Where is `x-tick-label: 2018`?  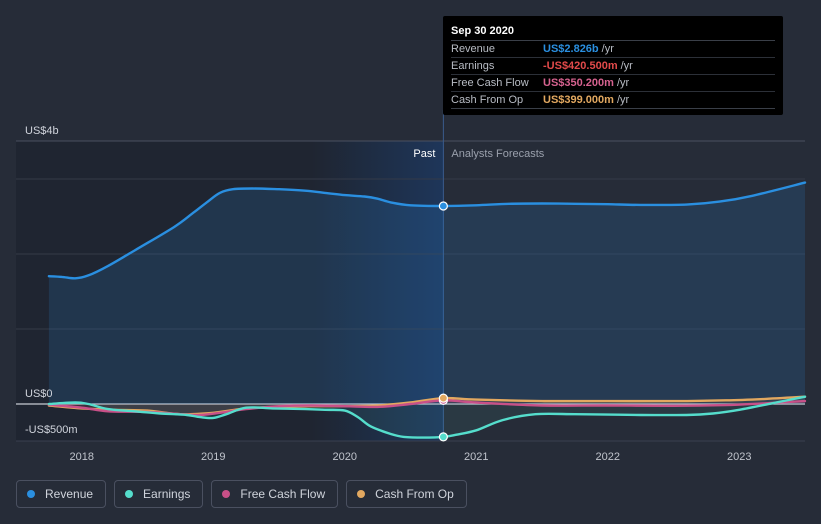
x-tick-label: 2018 is located at coordinates (82, 457).